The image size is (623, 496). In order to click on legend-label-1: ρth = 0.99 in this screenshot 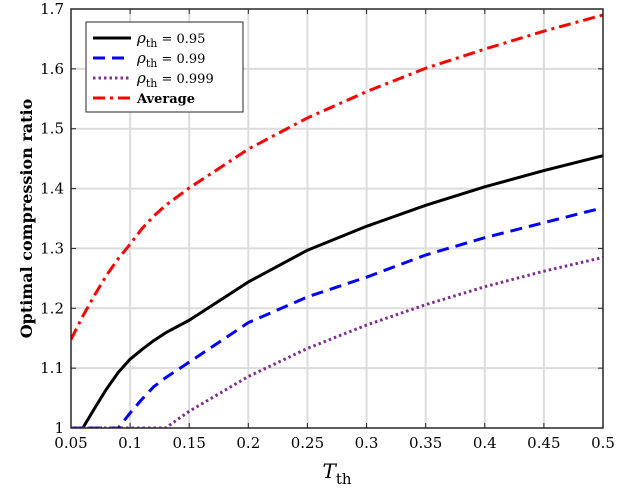, I will do `click(170, 59)`.